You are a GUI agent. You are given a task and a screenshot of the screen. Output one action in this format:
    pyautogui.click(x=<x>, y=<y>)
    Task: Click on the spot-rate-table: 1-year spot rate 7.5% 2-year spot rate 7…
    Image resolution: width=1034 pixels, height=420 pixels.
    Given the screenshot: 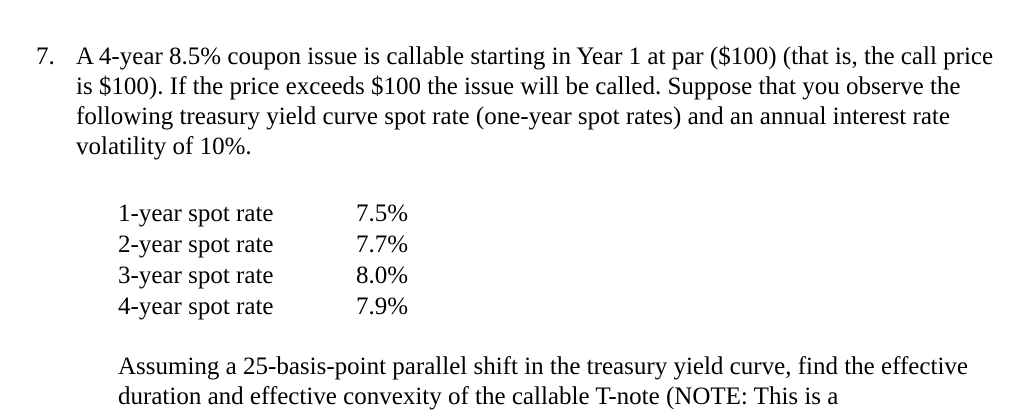 What is the action you would take?
    pyautogui.click(x=263, y=261)
    